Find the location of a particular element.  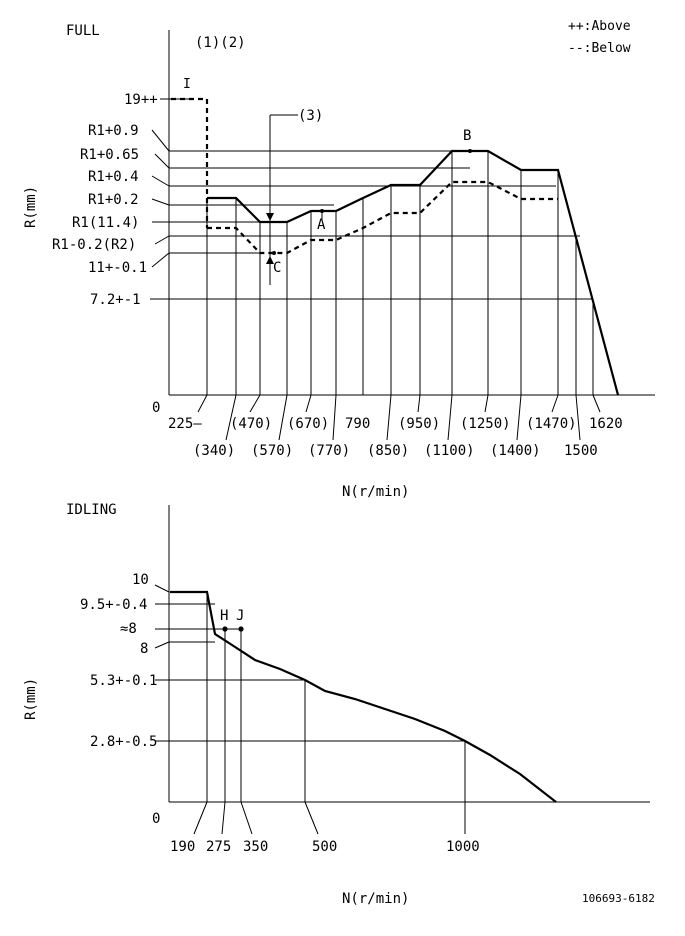

idling-vertical-lines is located at coordinates (336, 697).